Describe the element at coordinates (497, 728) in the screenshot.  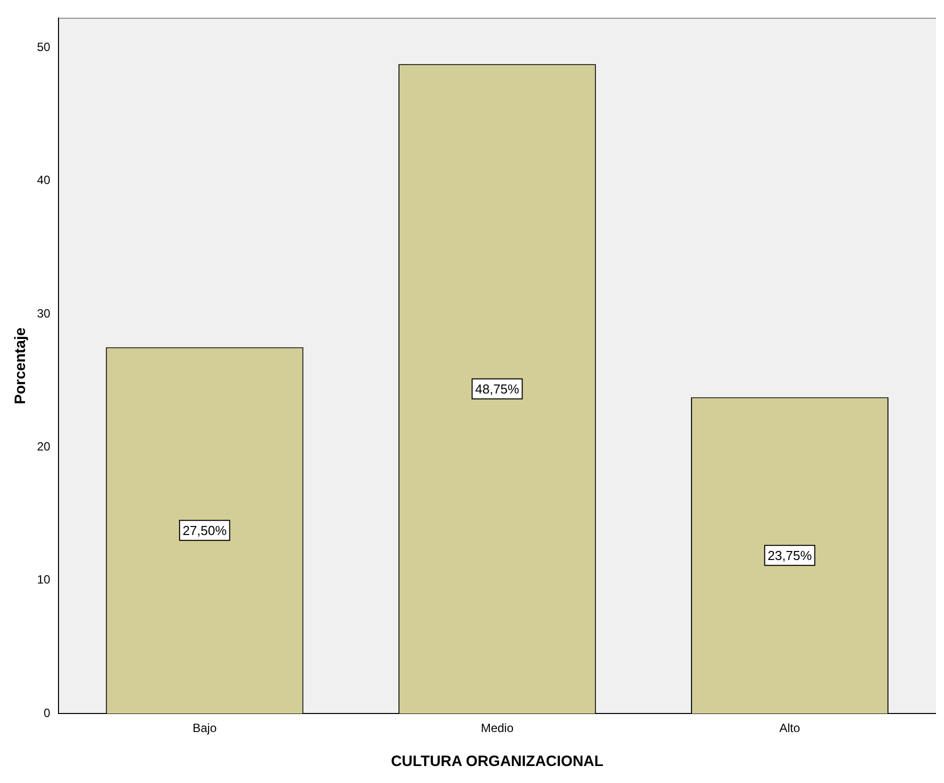
I see `x-tick-label: Medio` at that location.